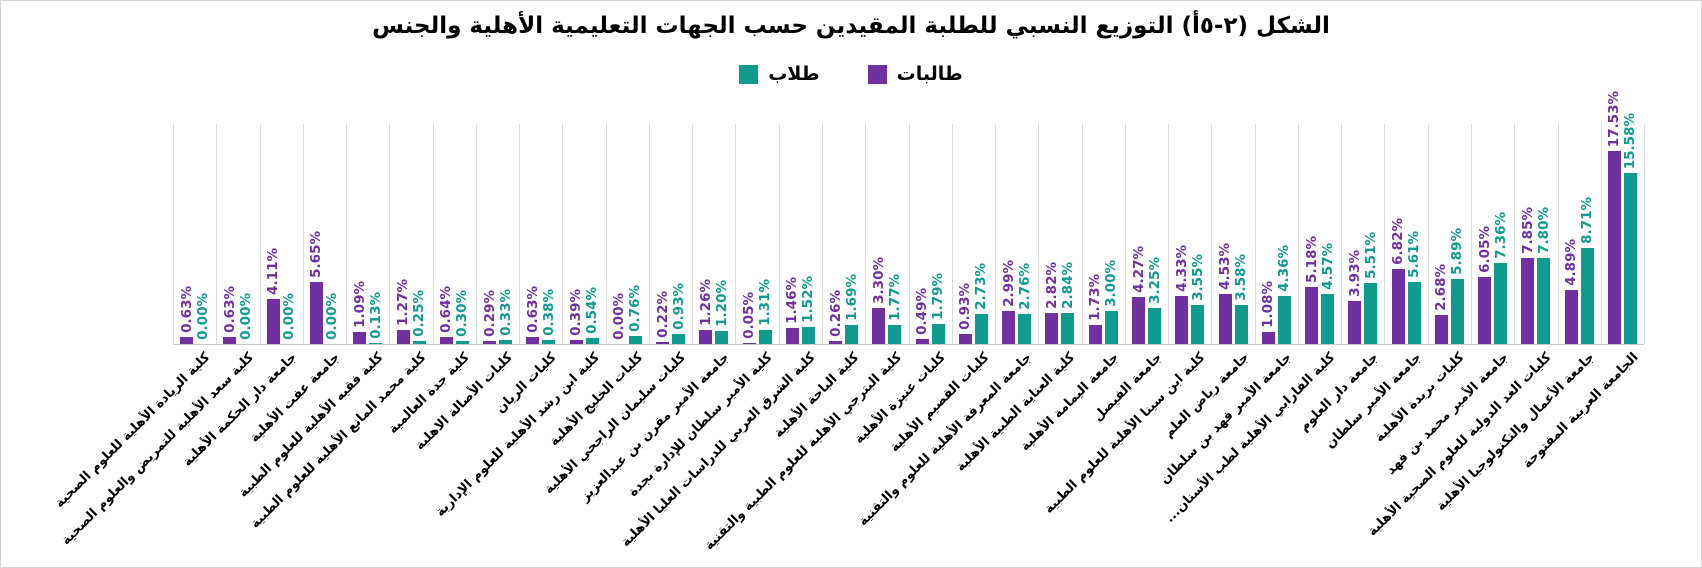 This screenshot has width=1702, height=568. What do you see at coordinates (375, 315) in the screenshot?
I see `bar-value-label-males: 0.13%` at bounding box center [375, 315].